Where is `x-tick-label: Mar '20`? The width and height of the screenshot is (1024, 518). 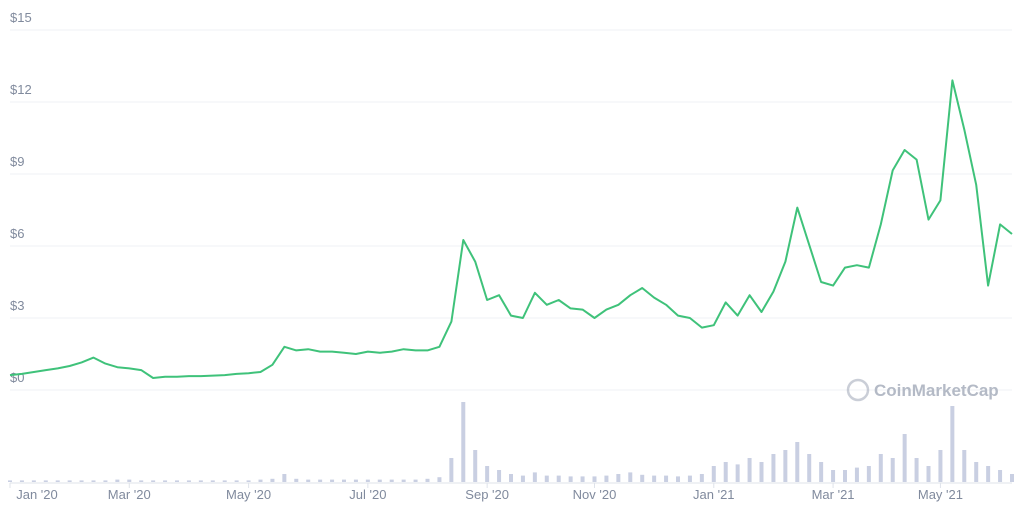 x-tick-label: Mar '20 is located at coordinates (129, 494).